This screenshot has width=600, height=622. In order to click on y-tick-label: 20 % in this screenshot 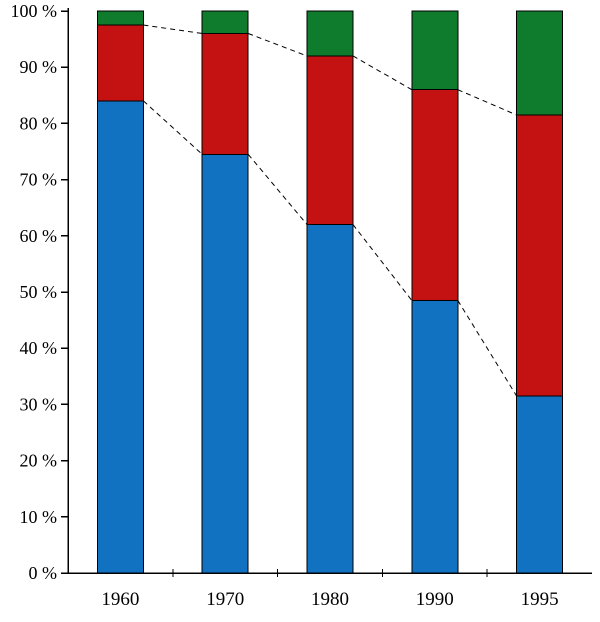, I will do `click(39, 461)`.